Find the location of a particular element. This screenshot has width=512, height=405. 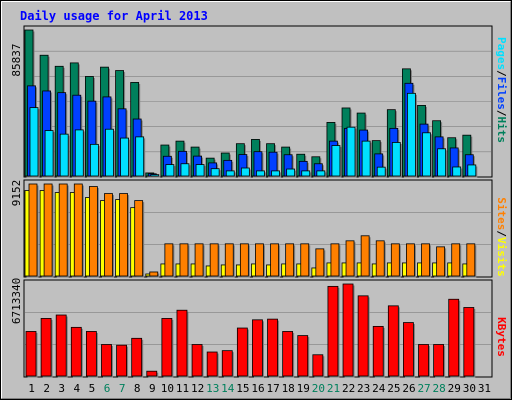

legend-text: KBytes is located at coordinates (501, 337).